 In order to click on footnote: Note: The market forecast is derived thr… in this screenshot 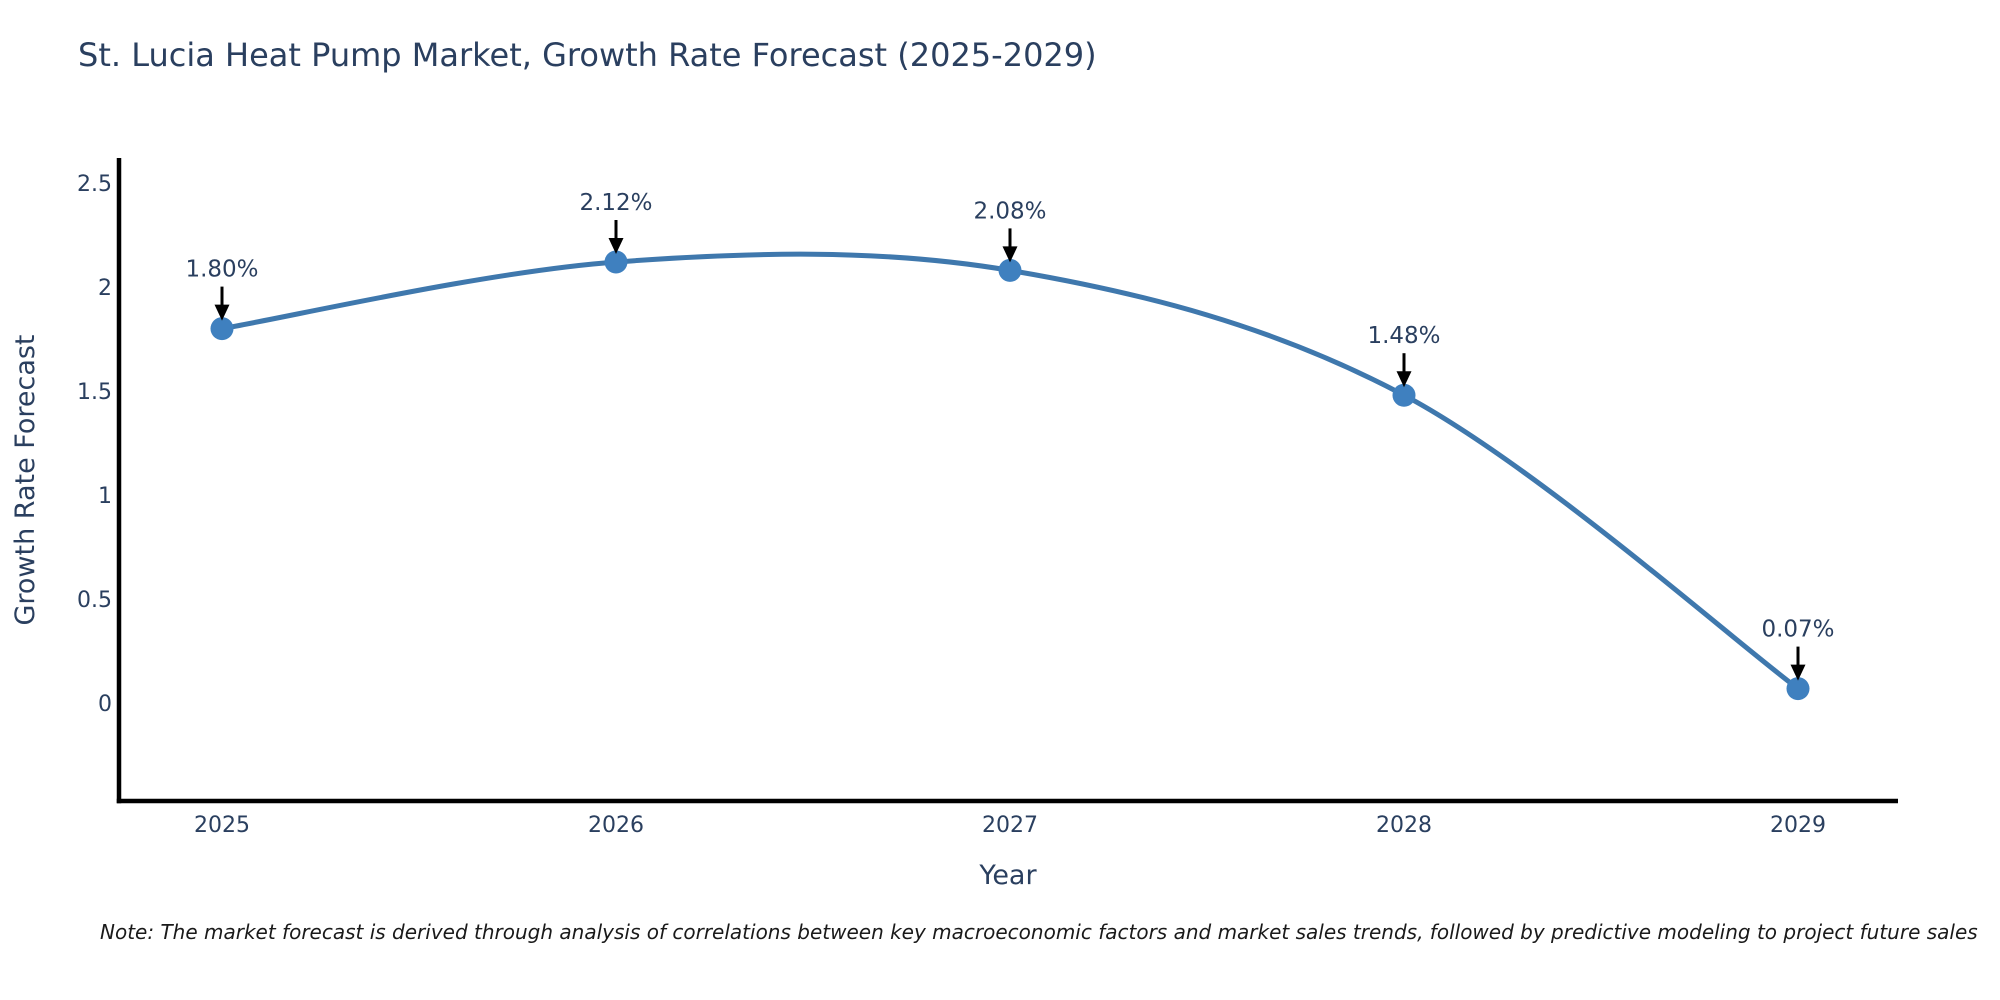, I will do `click(1039, 932)`.